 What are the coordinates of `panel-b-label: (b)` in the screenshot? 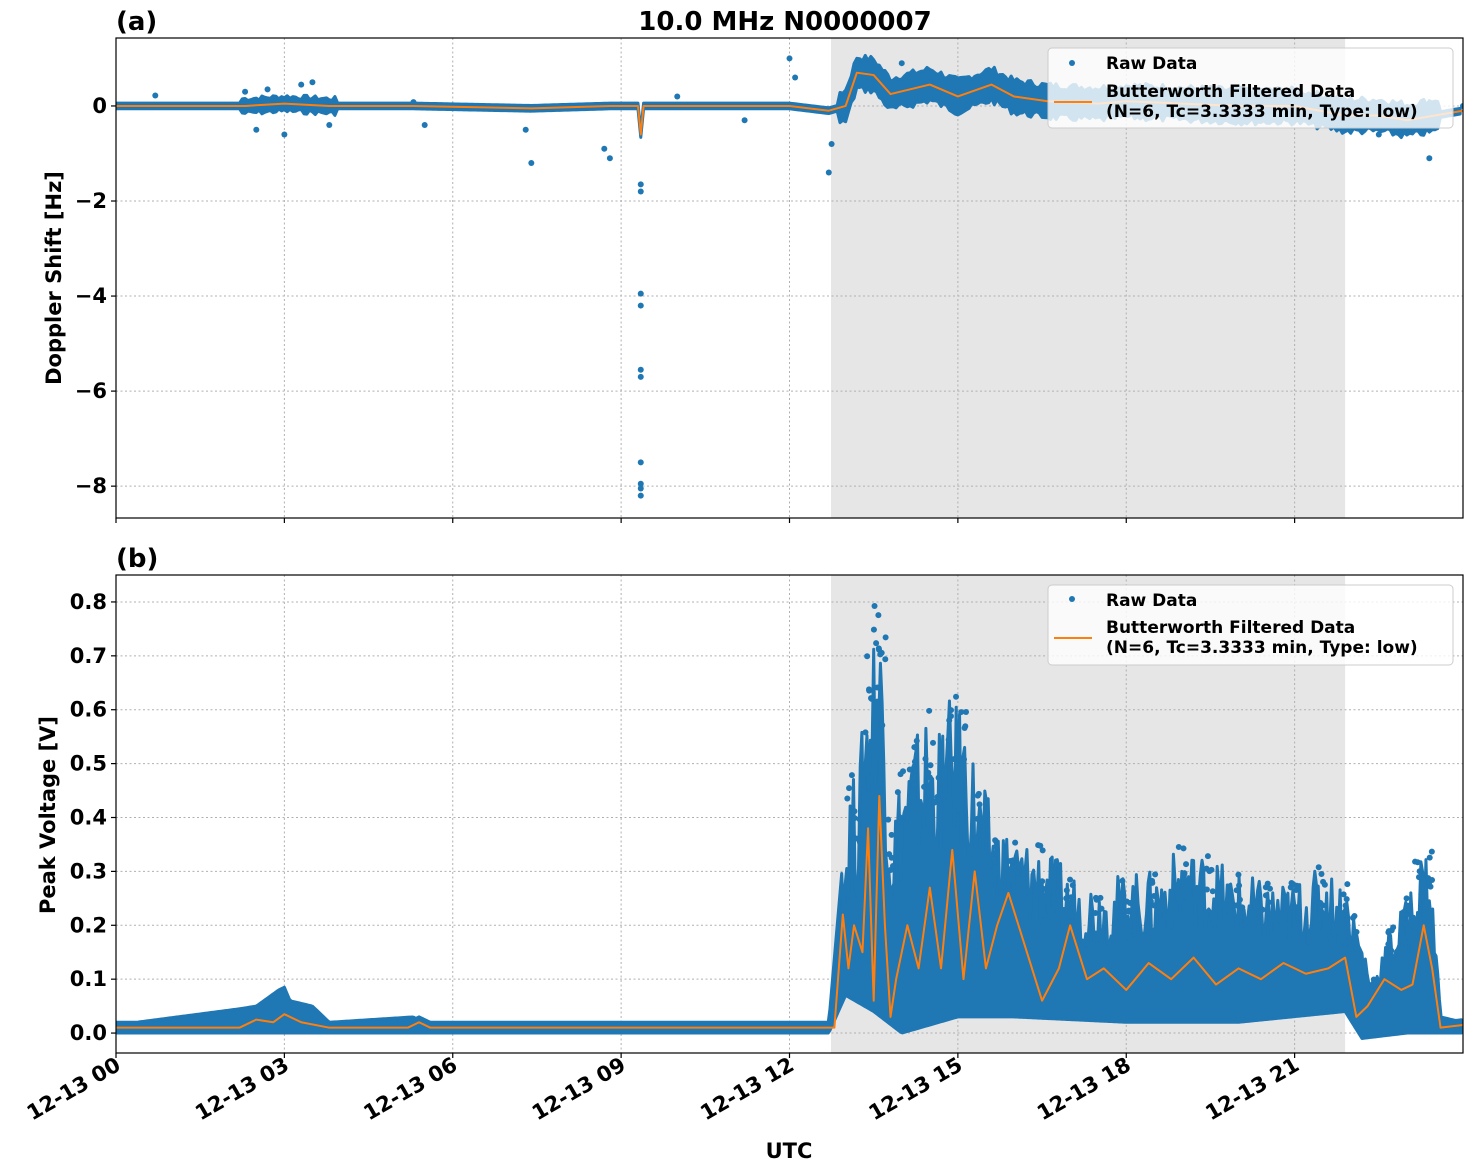 It's located at (137, 559).